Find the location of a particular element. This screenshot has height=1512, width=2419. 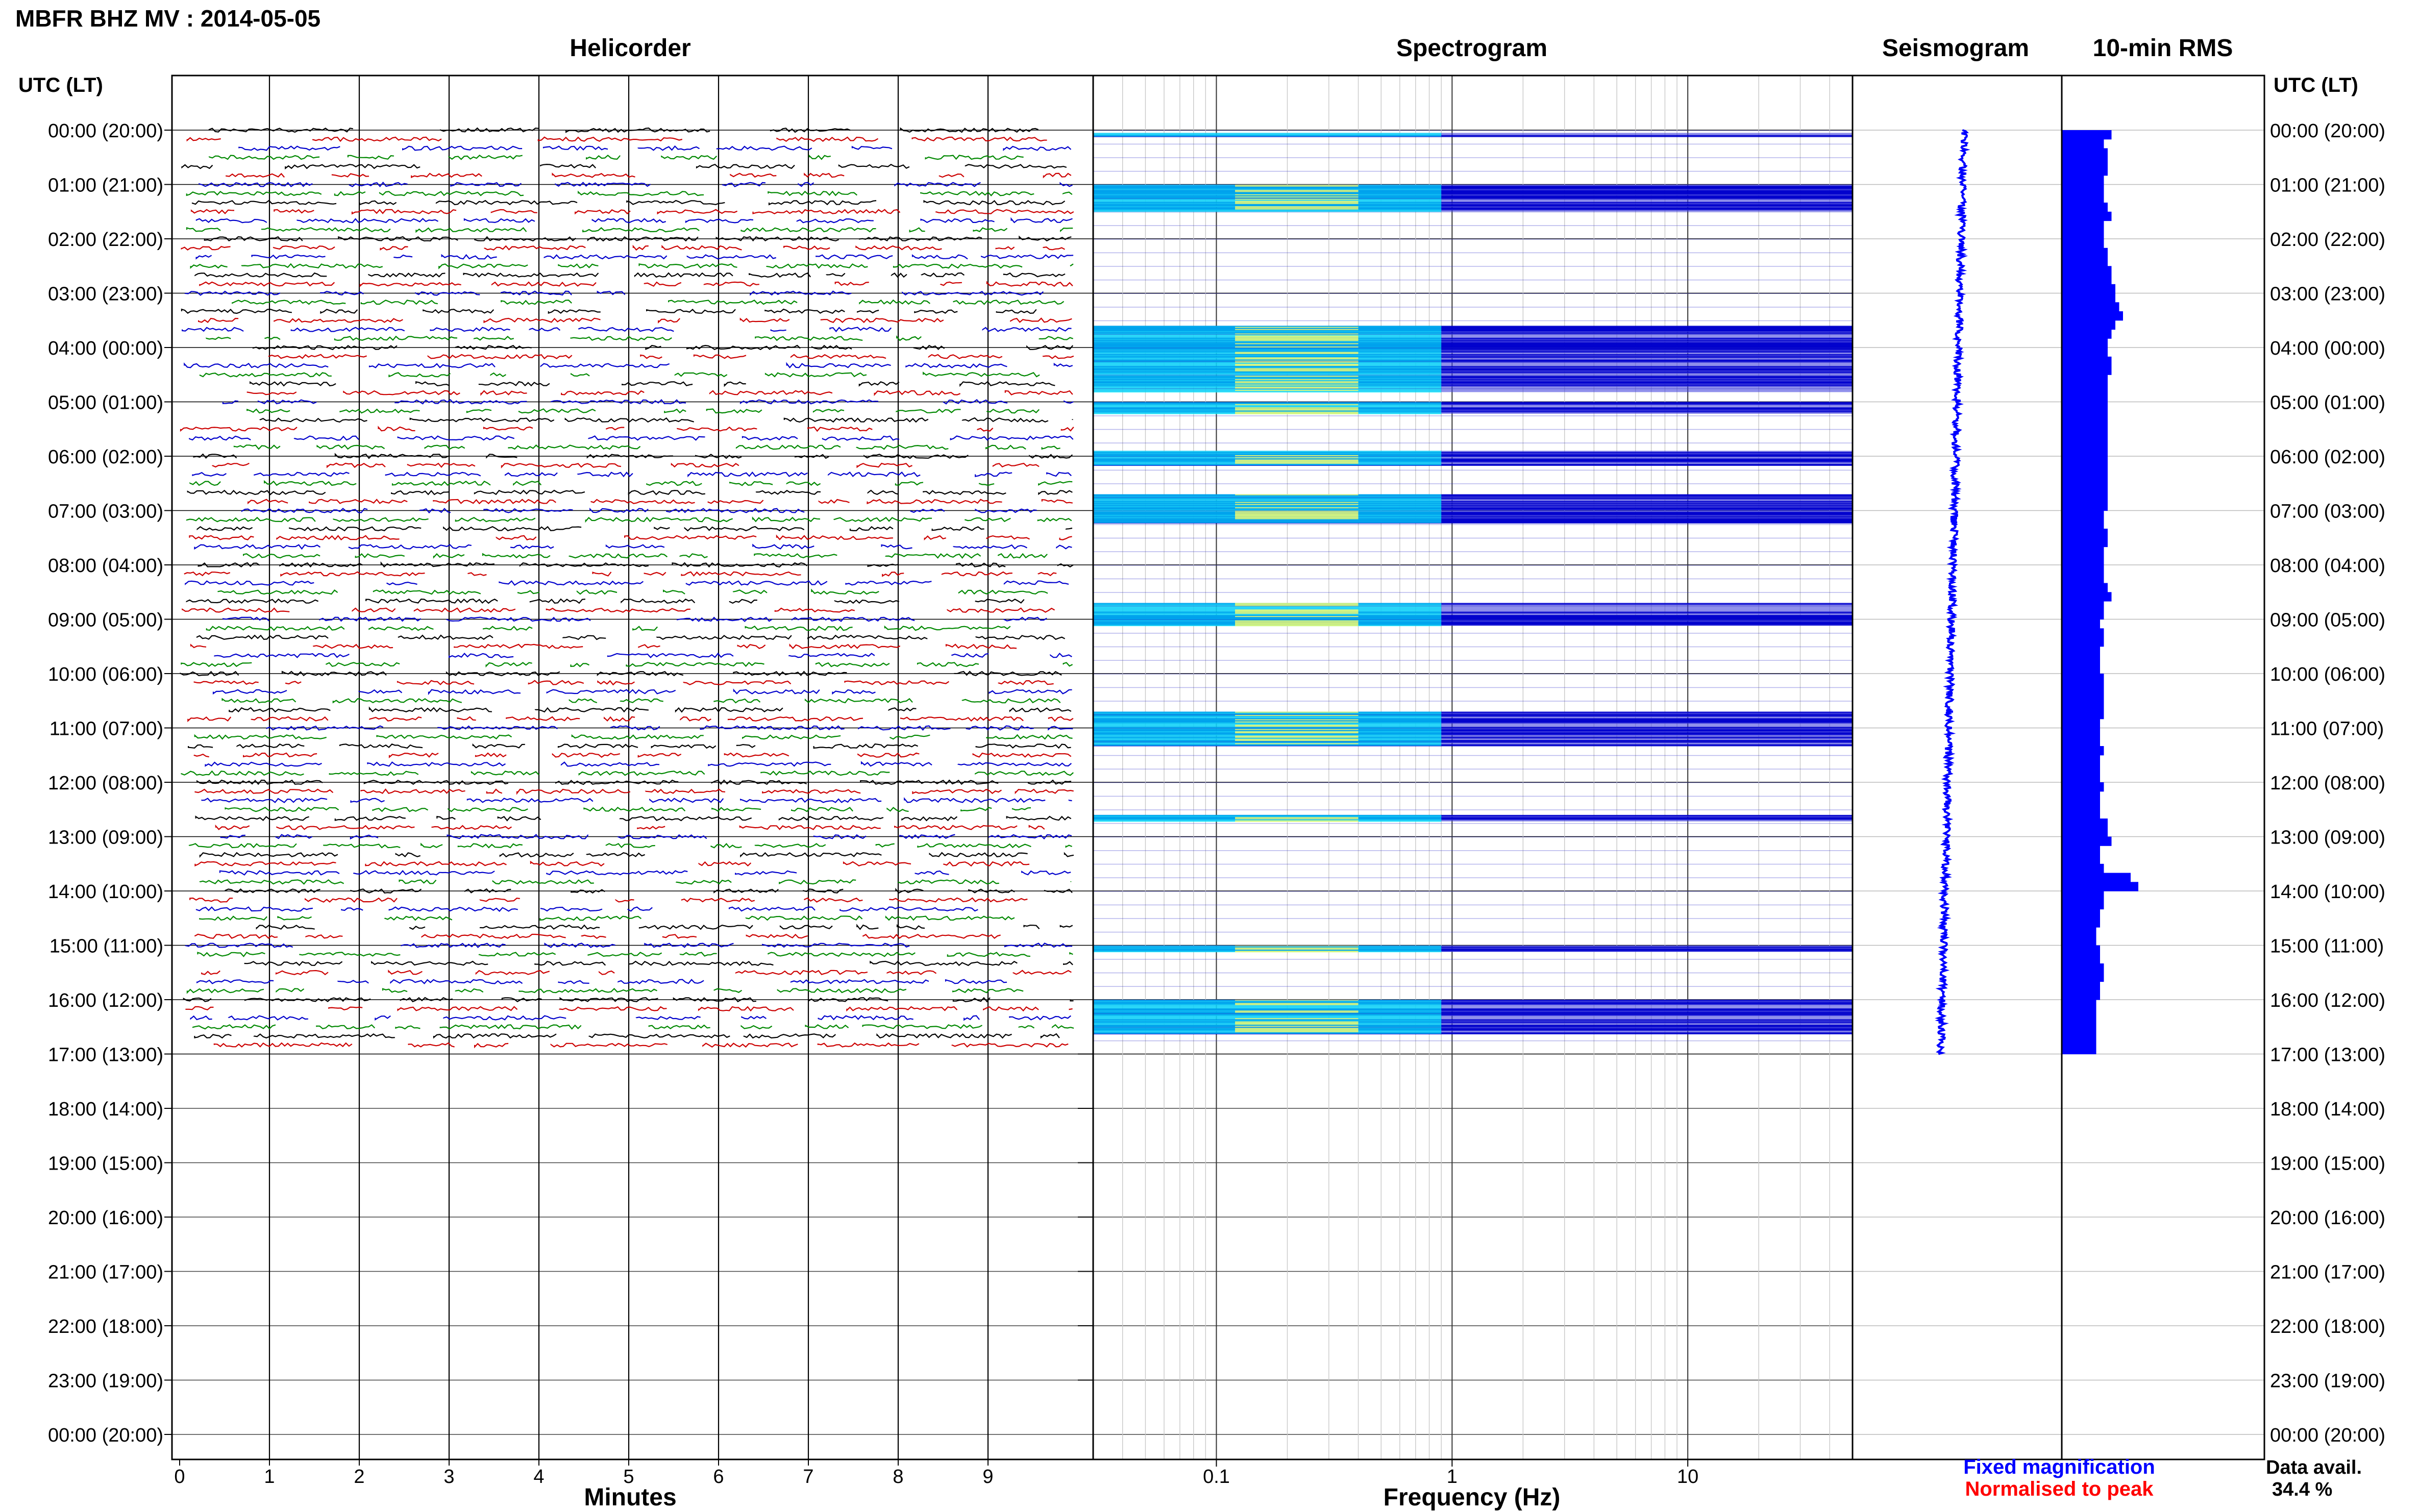

time-tick-label: 08:00 (04:00) is located at coordinates (105, 566).